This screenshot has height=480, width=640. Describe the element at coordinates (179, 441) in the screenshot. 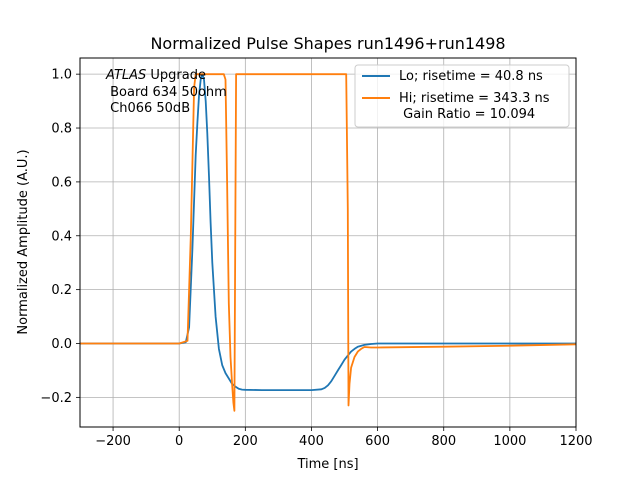

I see `x-tick-label: 0` at that location.